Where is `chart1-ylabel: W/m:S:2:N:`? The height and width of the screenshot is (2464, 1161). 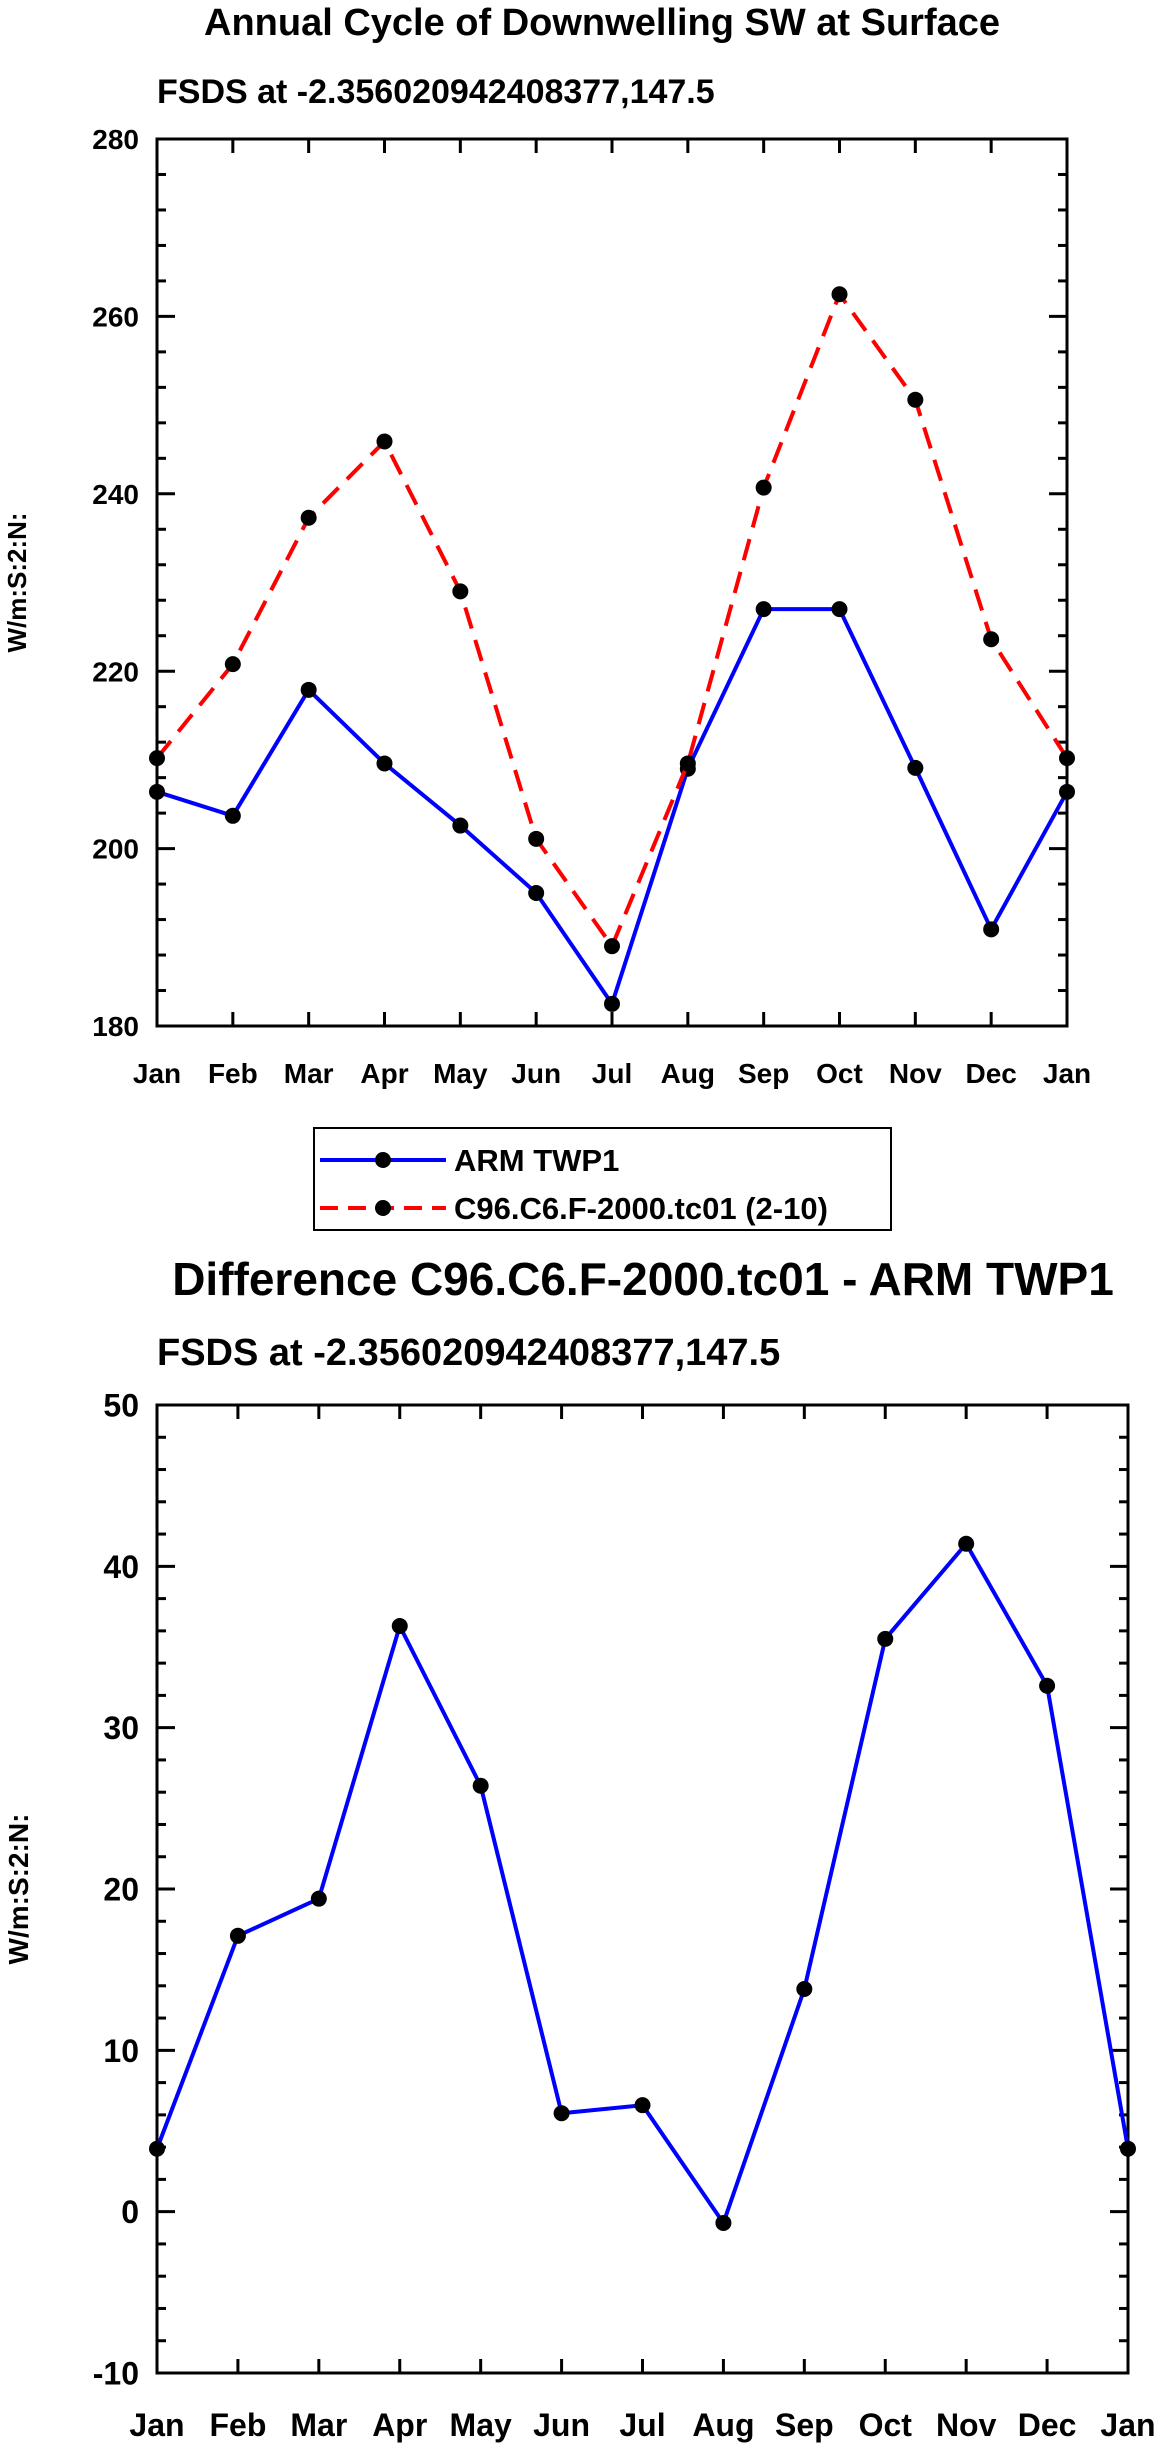
chart1-ylabel: W/m:S:2:N: is located at coordinates (17, 582).